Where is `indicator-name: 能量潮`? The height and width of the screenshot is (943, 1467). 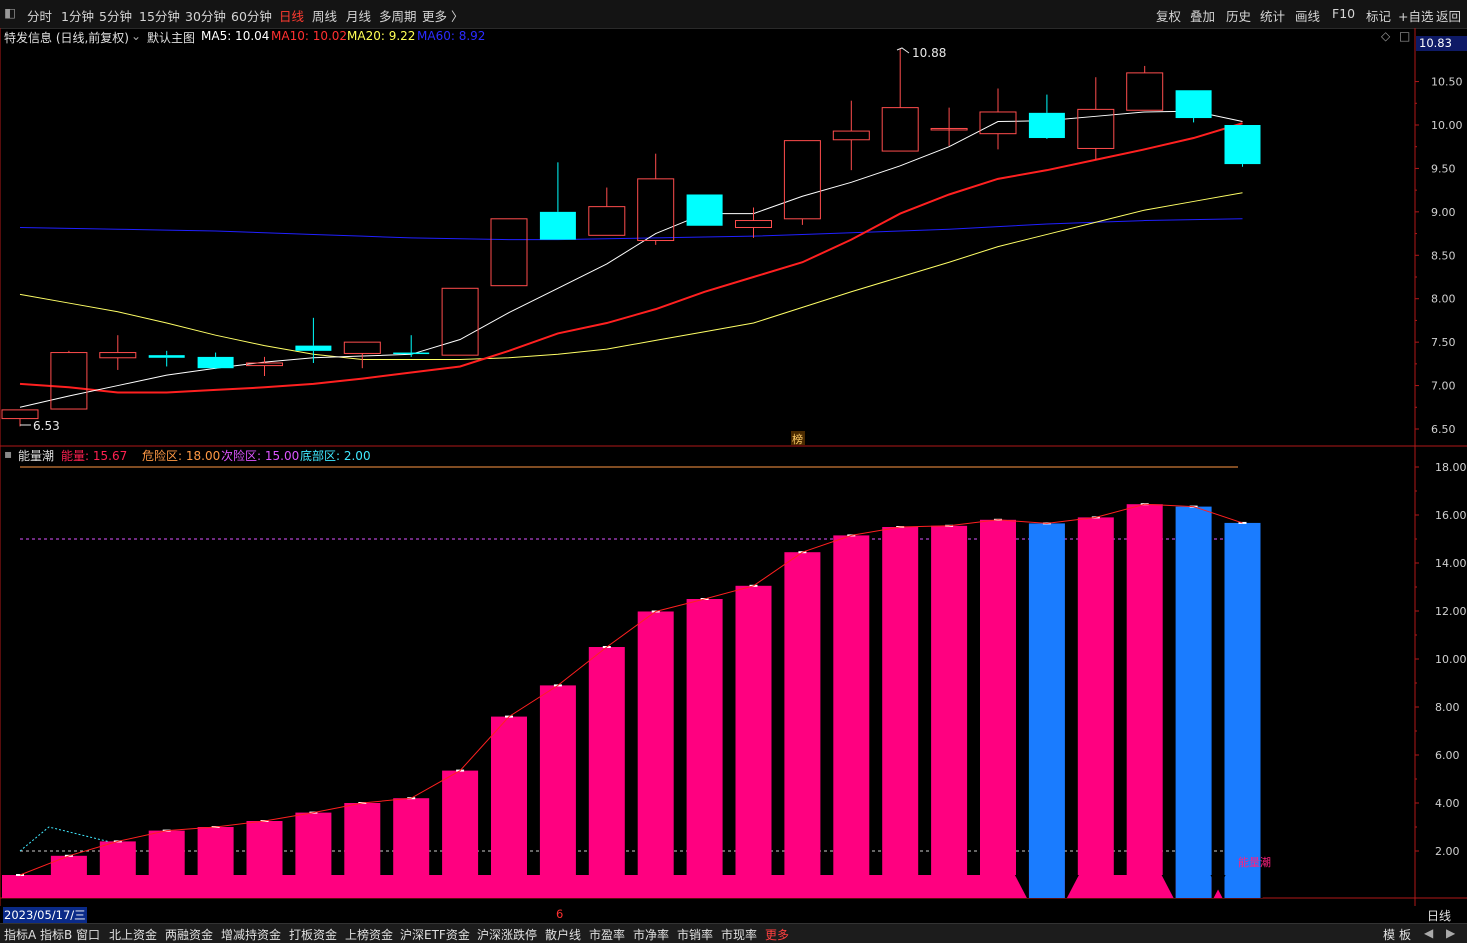 indicator-name: 能量潮 is located at coordinates (36, 456).